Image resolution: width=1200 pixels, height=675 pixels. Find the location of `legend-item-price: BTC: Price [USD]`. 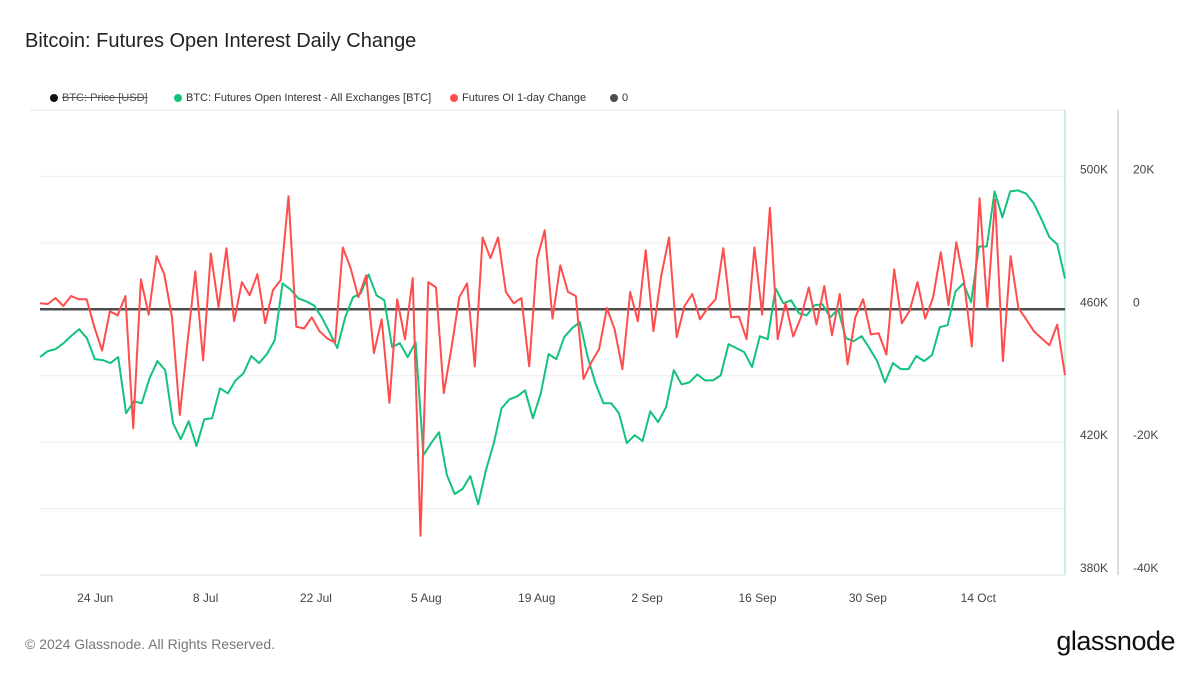

legend-item-price: BTC: Price [USD] is located at coordinates (99, 98).